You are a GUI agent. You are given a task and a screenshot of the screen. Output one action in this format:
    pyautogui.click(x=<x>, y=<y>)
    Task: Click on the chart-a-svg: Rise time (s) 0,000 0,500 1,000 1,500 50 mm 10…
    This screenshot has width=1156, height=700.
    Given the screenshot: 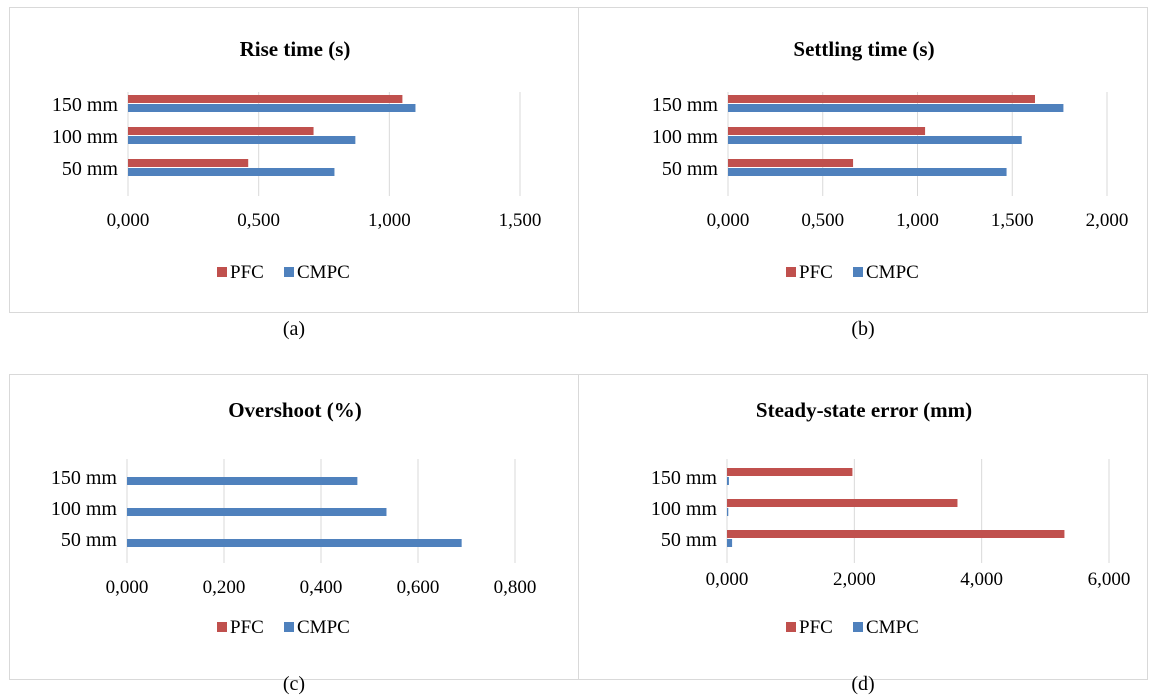 What is the action you would take?
    pyautogui.click(x=297, y=160)
    